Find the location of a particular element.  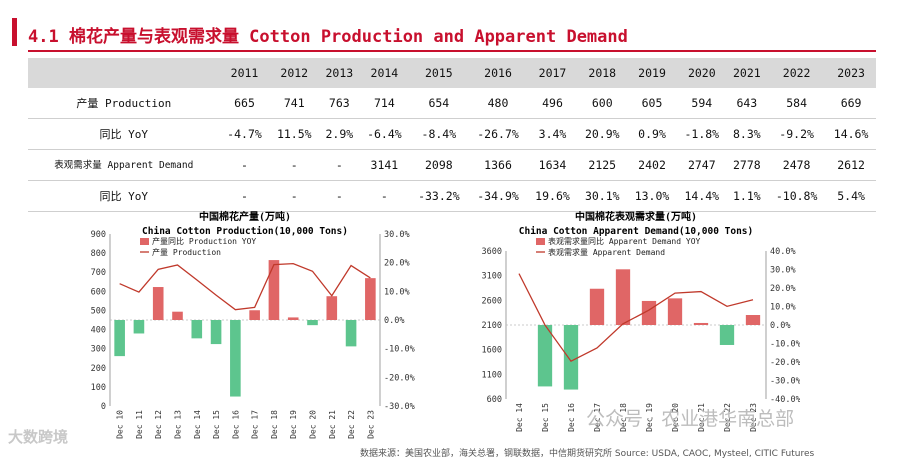

table-cell: -34.9% is located at coordinates (498, 196).